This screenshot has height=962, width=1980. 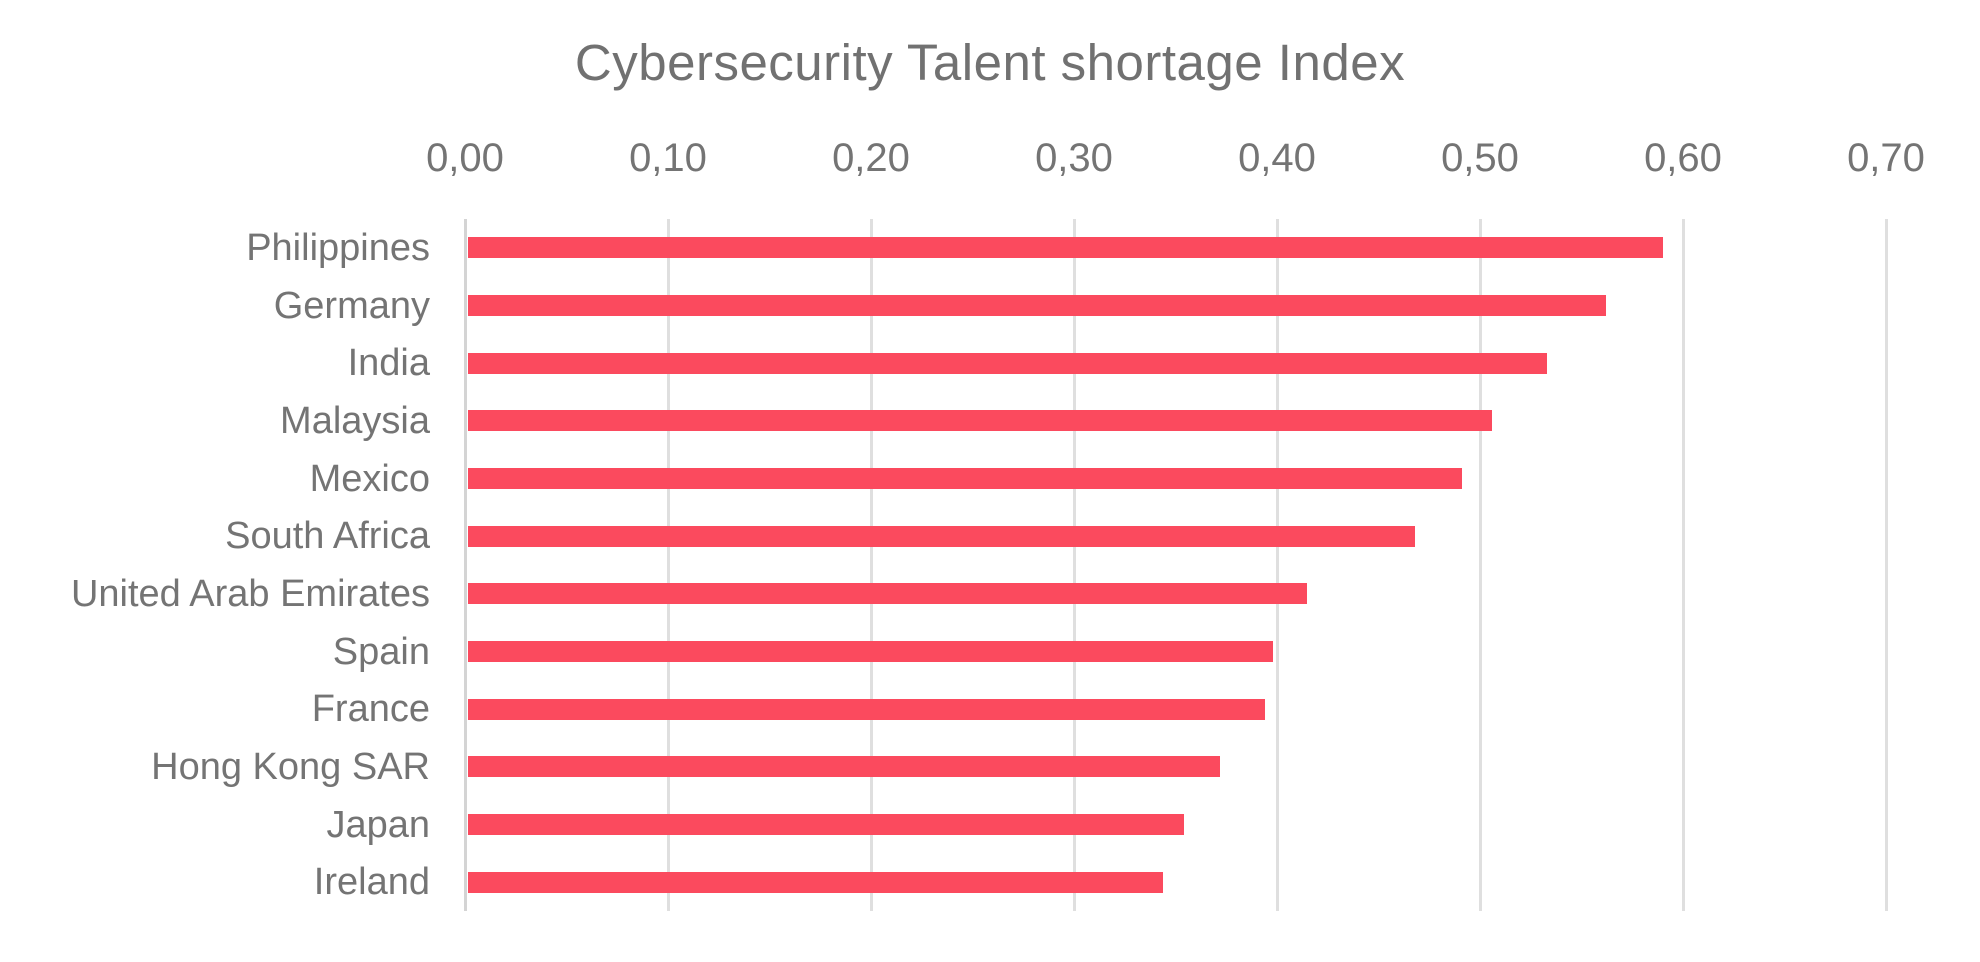 What do you see at coordinates (1683, 158) in the screenshot?
I see `x-tick-label: 0,60` at bounding box center [1683, 158].